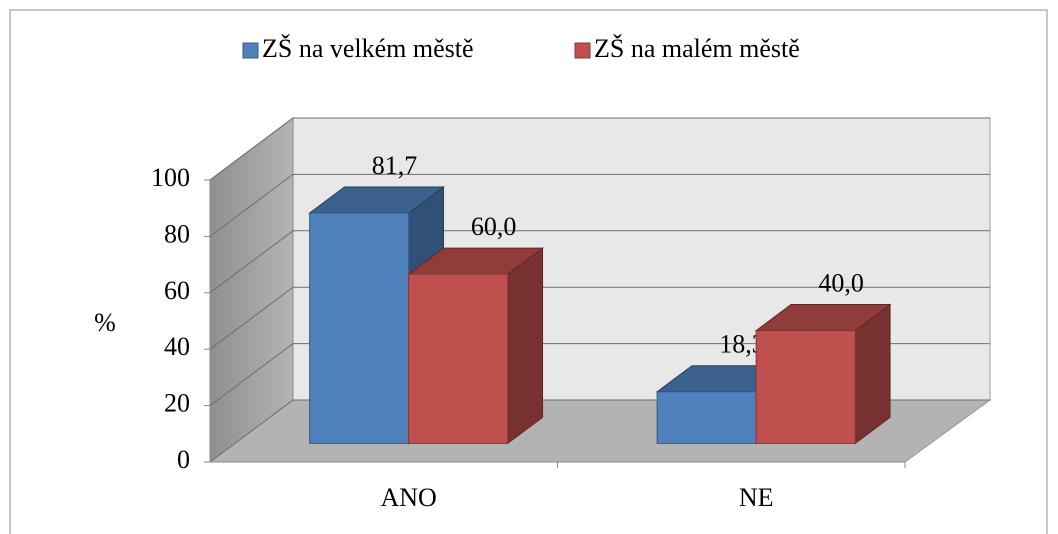 The image size is (1058, 534). What do you see at coordinates (494, 226) in the screenshot?
I see `data-label: 60,0` at bounding box center [494, 226].